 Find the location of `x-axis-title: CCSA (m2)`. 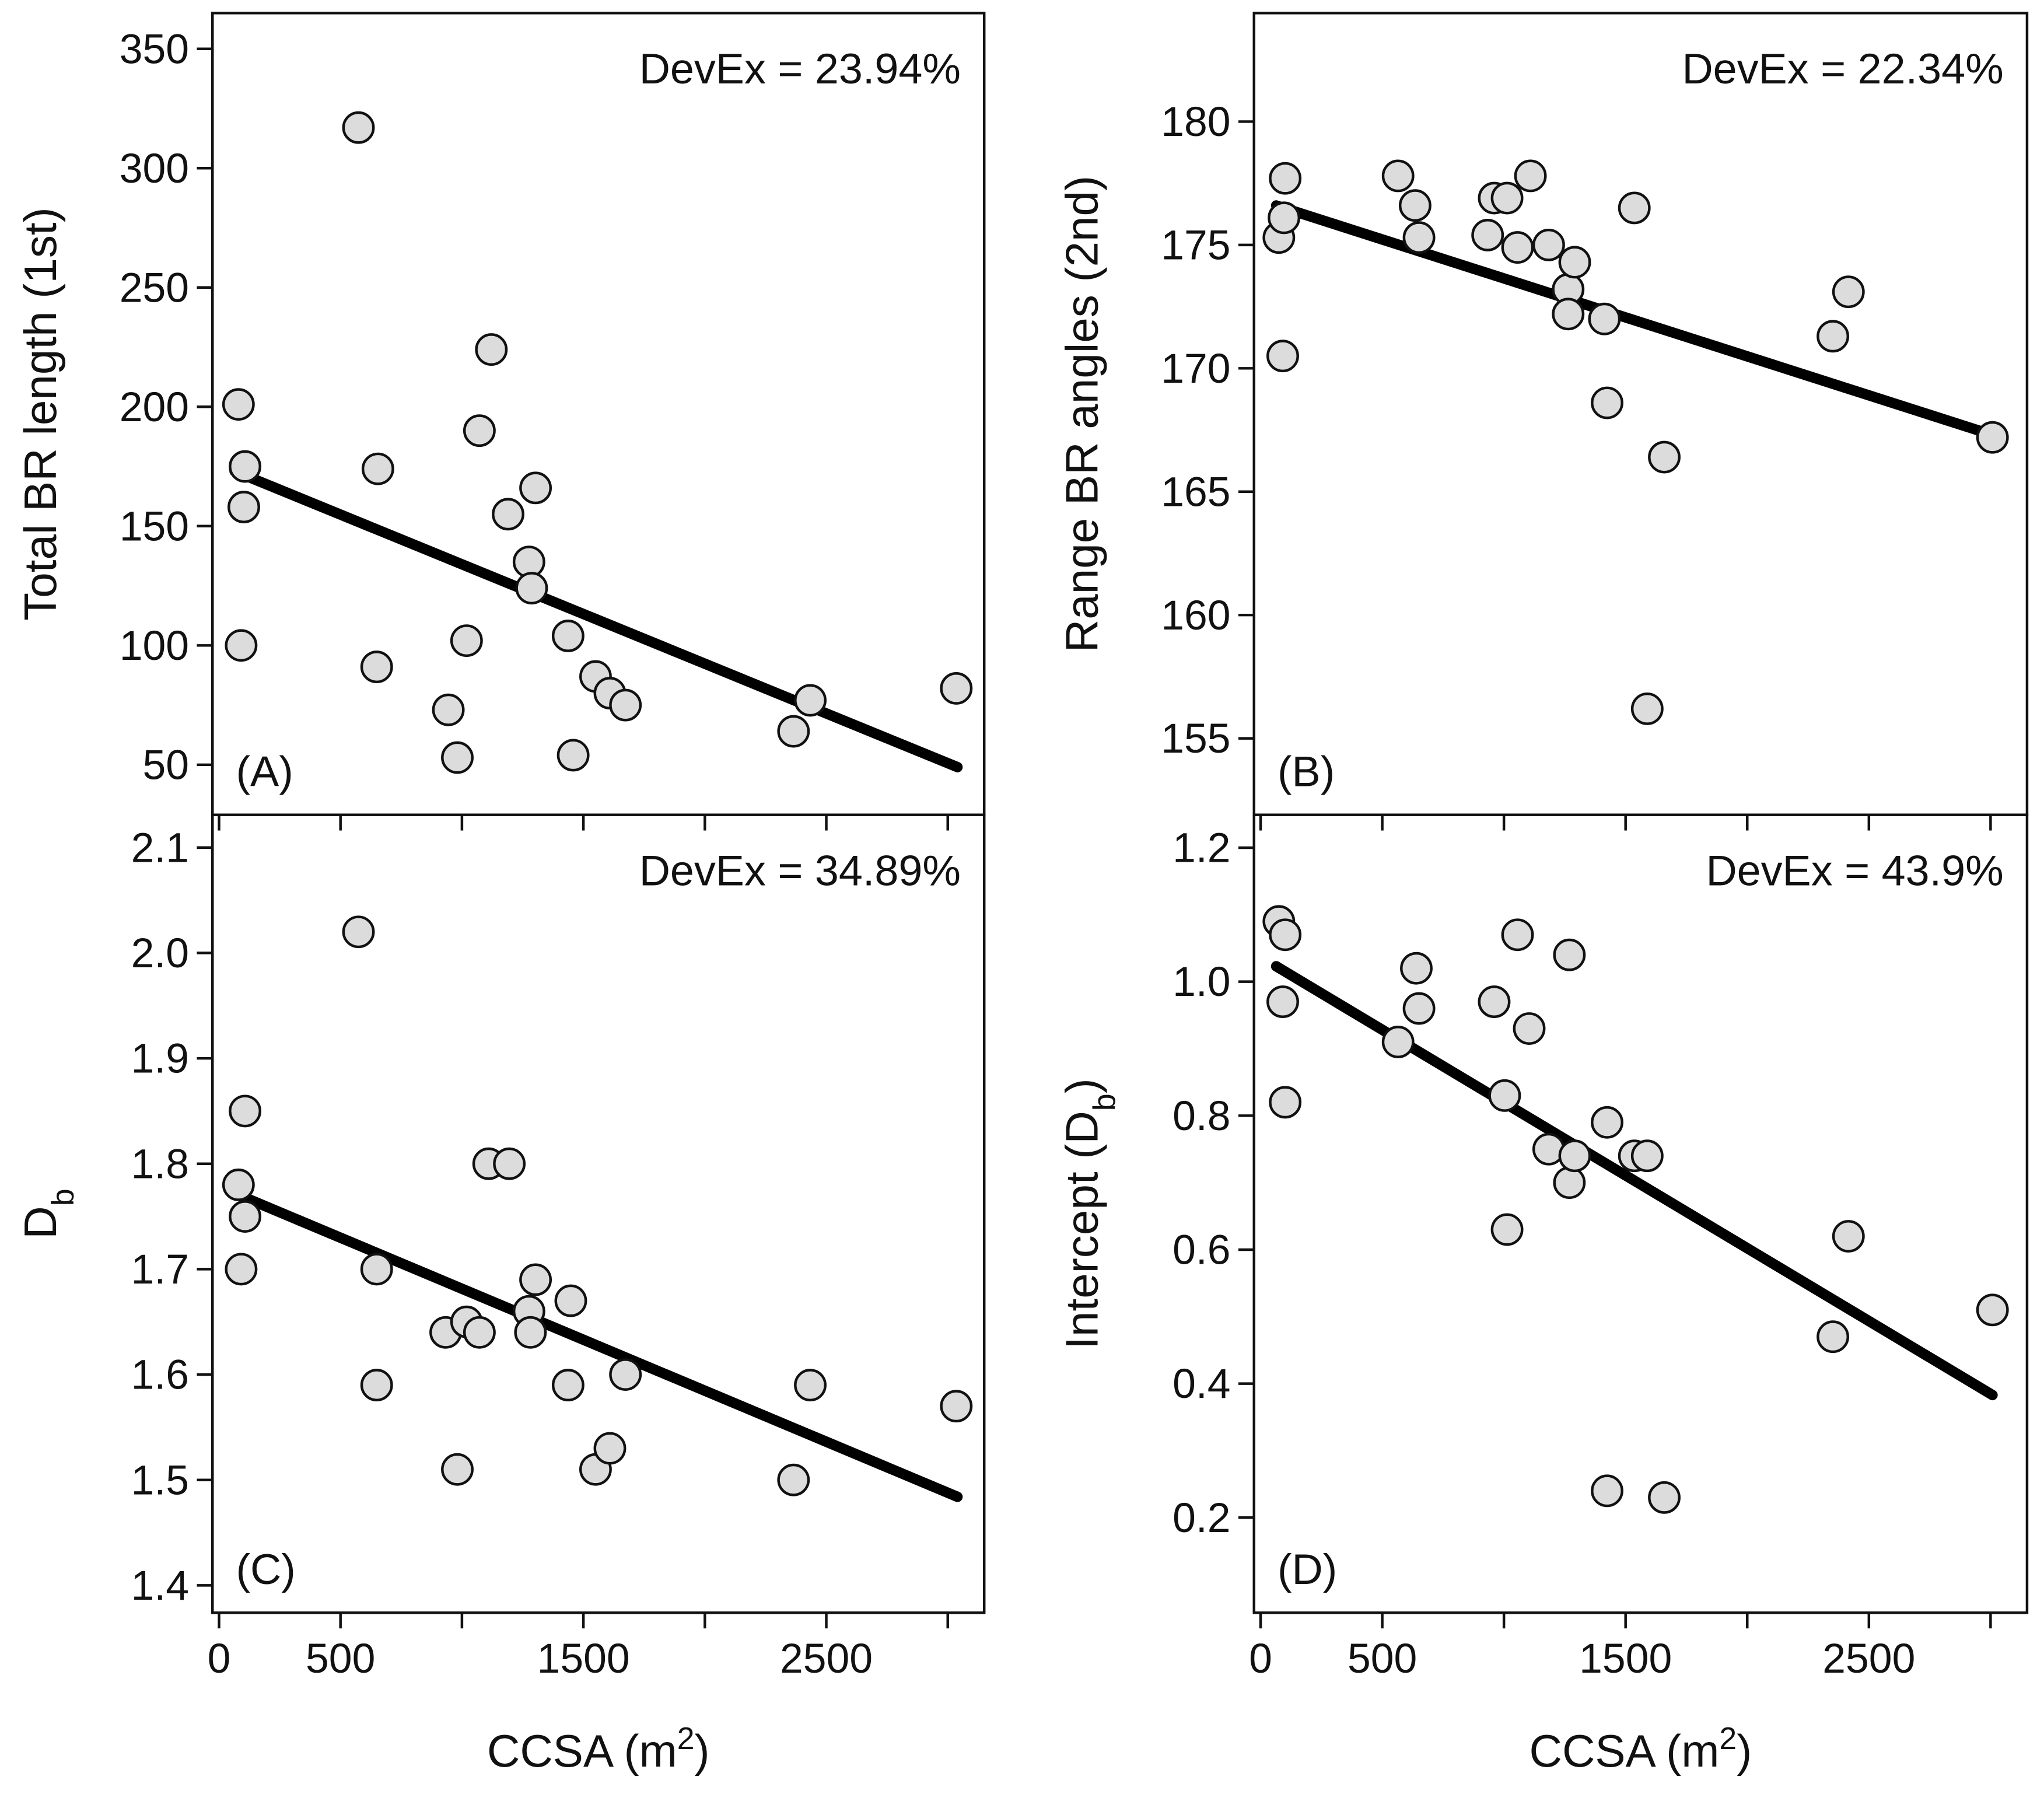

x-axis-title: CCSA (m2) is located at coordinates (598, 1748).